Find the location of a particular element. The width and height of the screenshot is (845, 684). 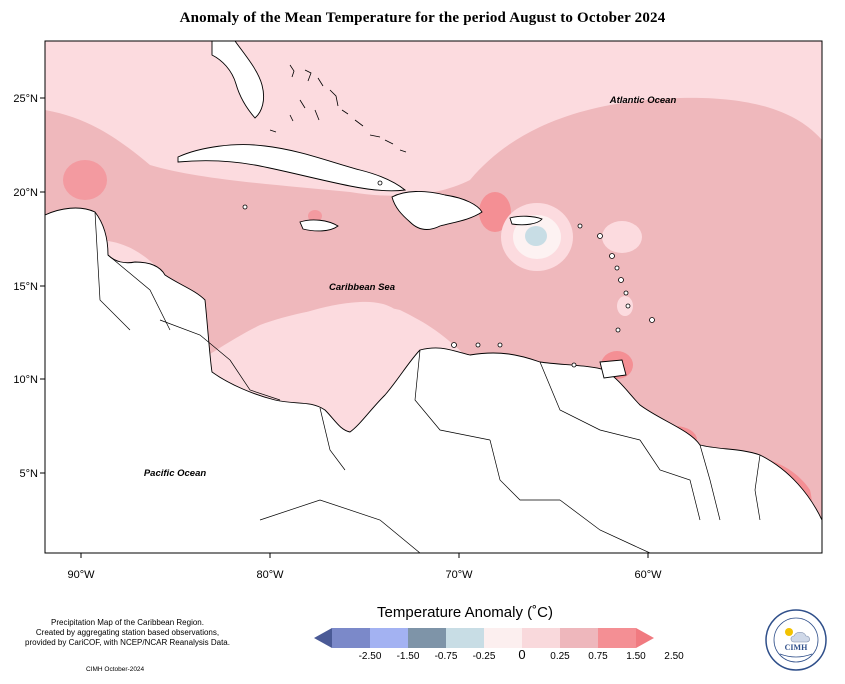

land-hispaniola is located at coordinates (437, 210).